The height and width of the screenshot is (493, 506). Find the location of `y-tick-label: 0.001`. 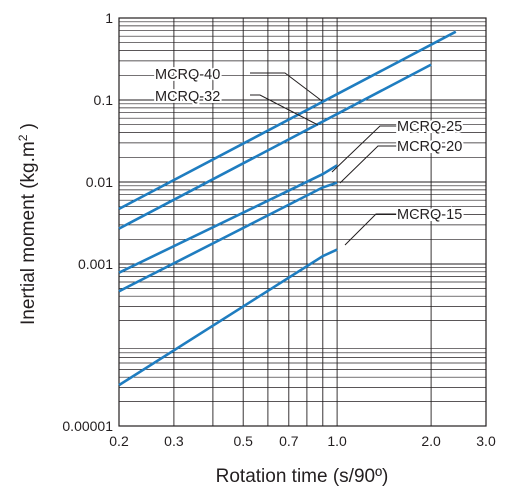

y-tick-label: 0.001 is located at coordinates (95, 264).